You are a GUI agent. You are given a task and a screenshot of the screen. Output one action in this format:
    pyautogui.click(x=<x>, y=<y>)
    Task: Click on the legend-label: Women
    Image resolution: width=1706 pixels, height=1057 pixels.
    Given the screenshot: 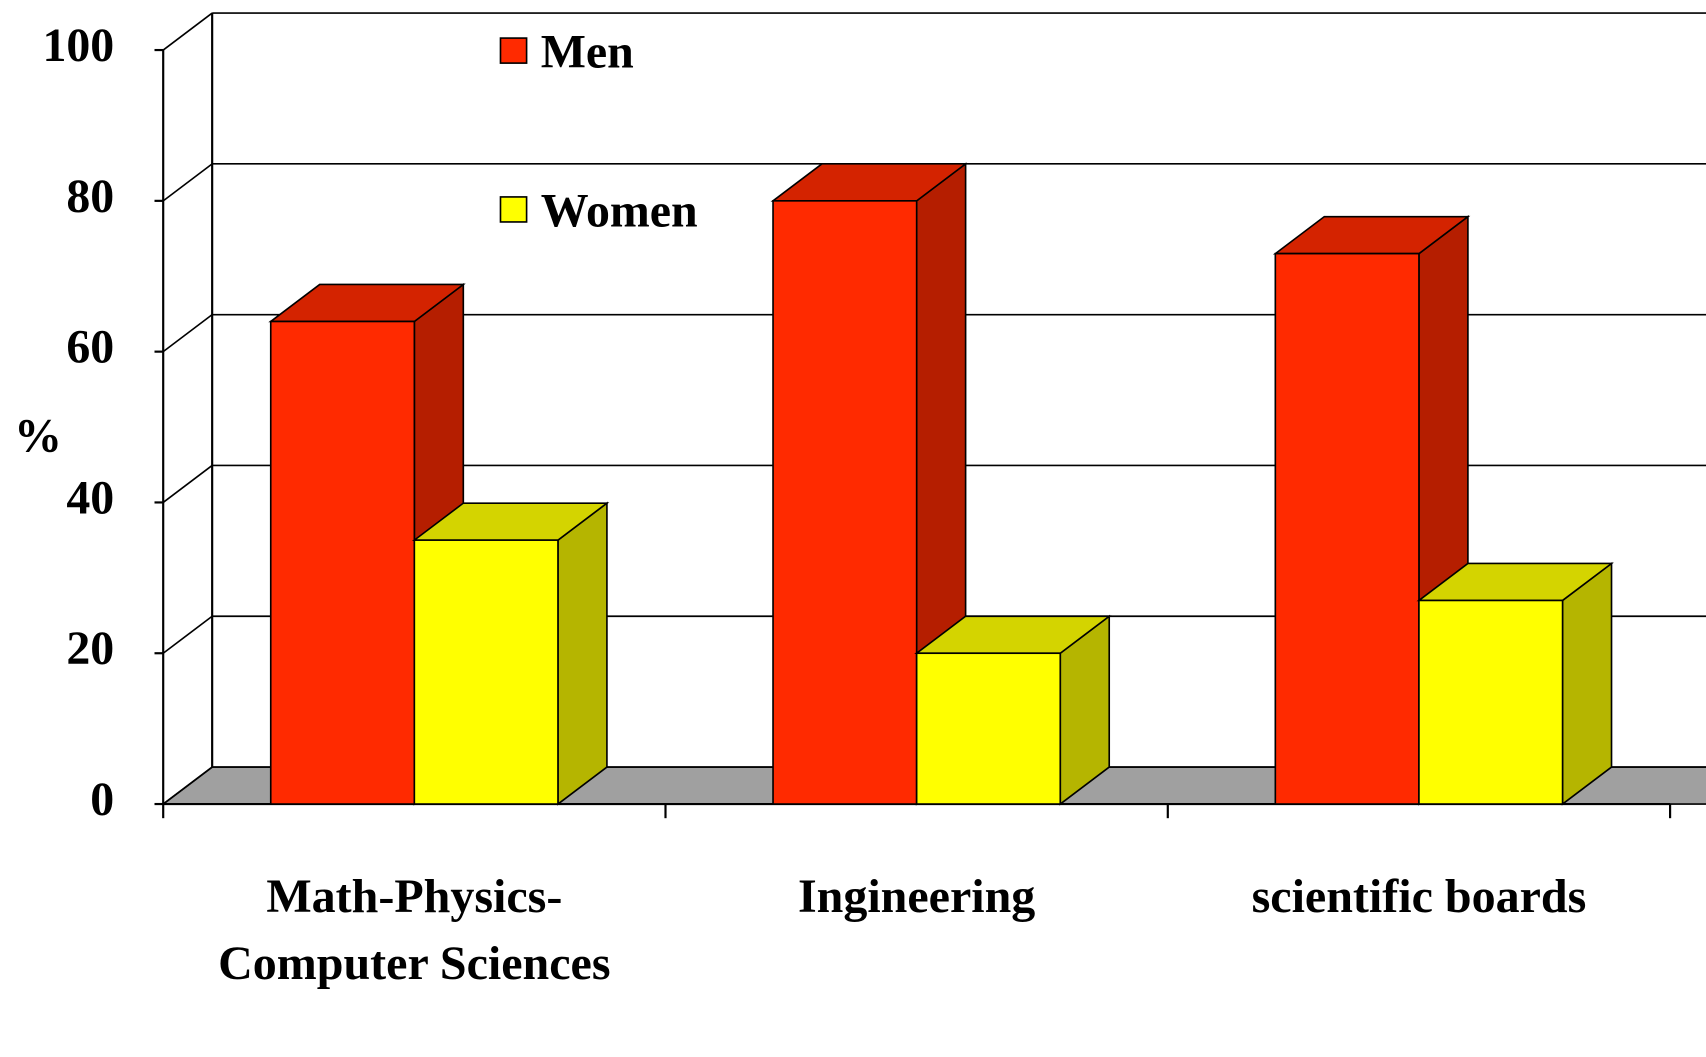 What is the action you would take?
    pyautogui.click(x=619, y=210)
    